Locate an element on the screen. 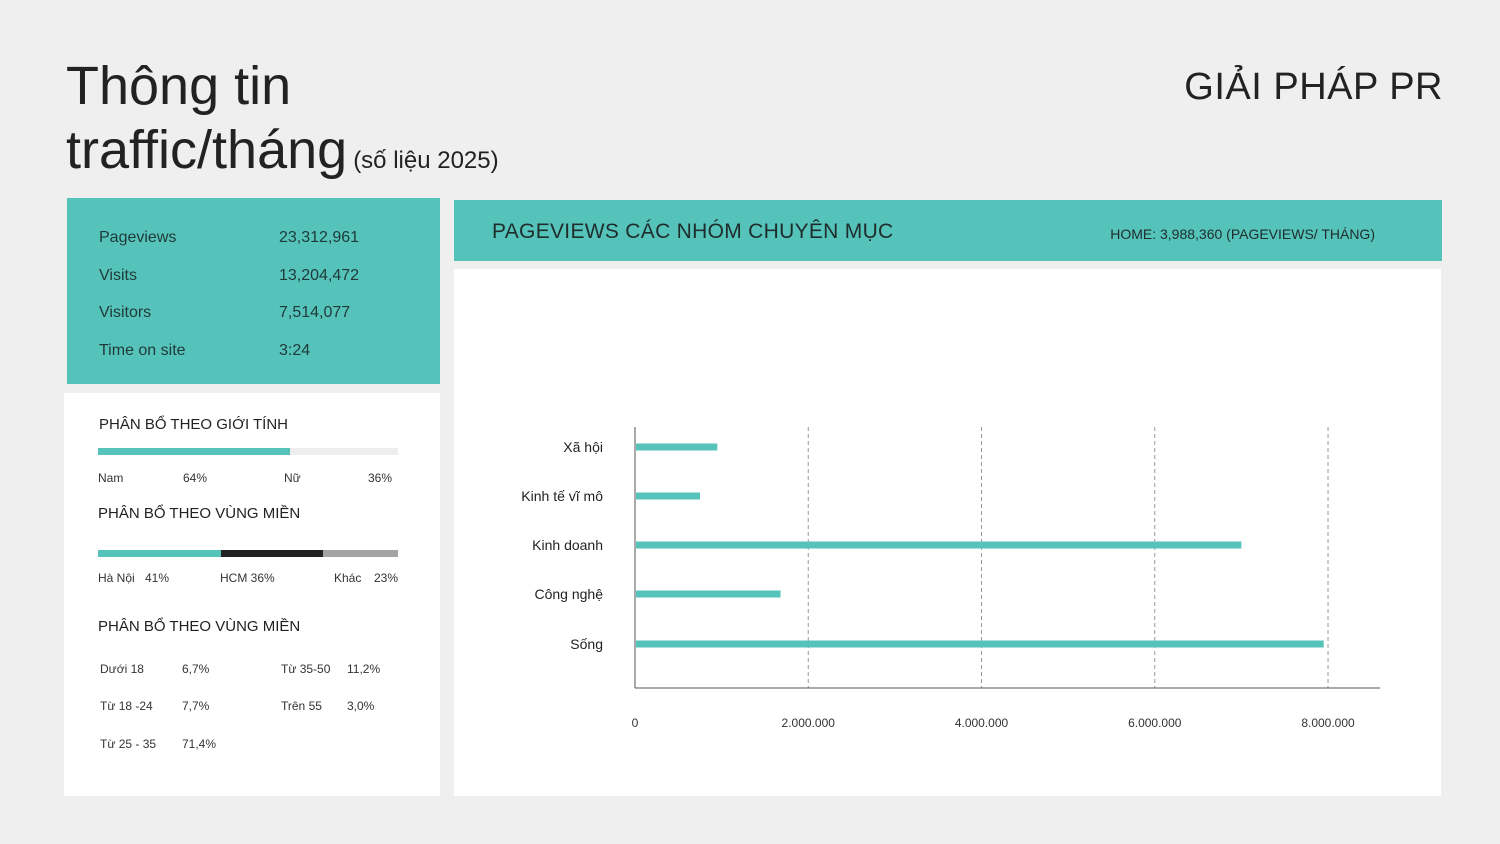 The image size is (1500, 844). stat-row-time-on-site: Time on site 3:24 is located at coordinates (204, 351).